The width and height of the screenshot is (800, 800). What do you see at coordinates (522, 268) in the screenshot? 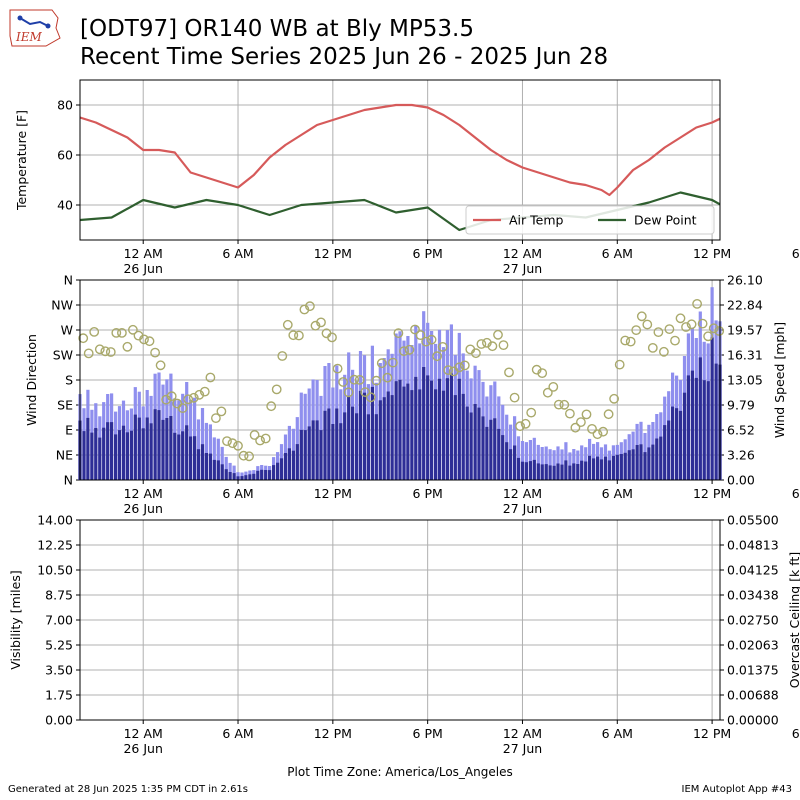
I see `x-tick-date: 27 Jun` at bounding box center [522, 268].